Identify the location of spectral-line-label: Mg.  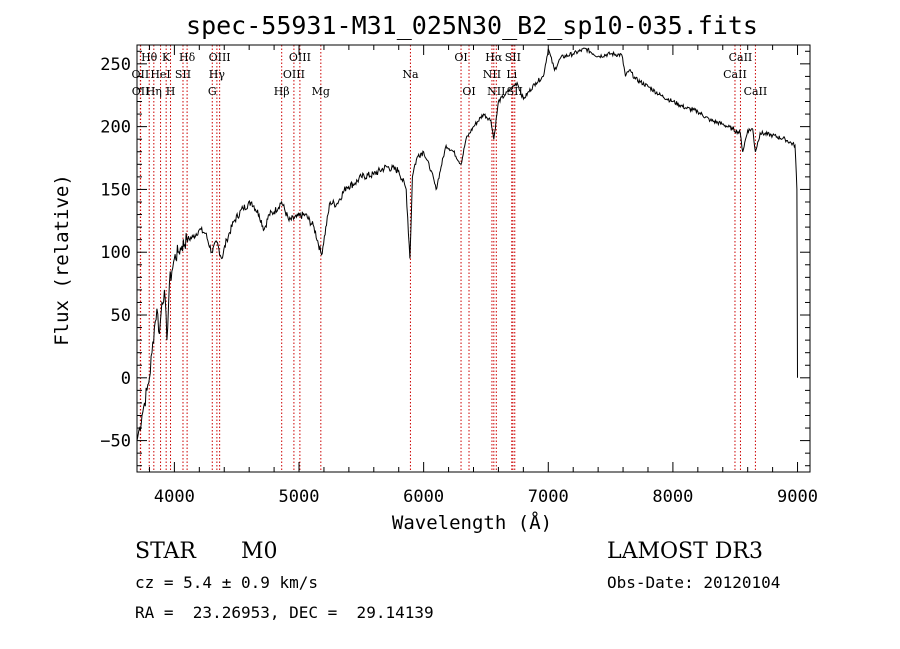
(321, 91).